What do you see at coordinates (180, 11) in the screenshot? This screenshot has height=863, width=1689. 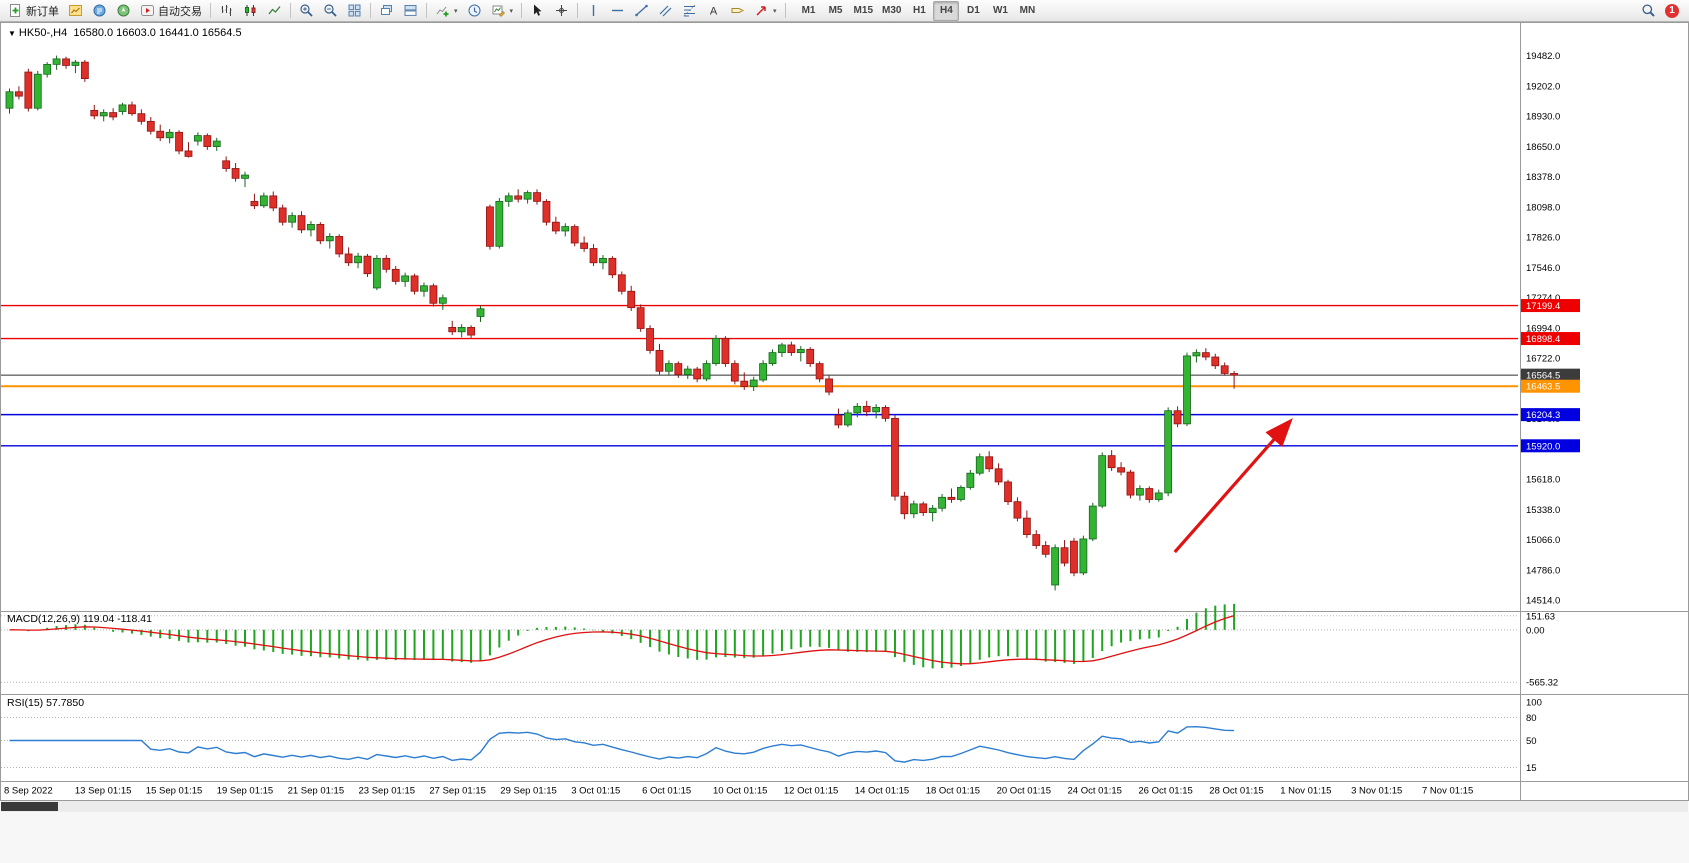 I see `autotrading-label: 自动交易` at bounding box center [180, 11].